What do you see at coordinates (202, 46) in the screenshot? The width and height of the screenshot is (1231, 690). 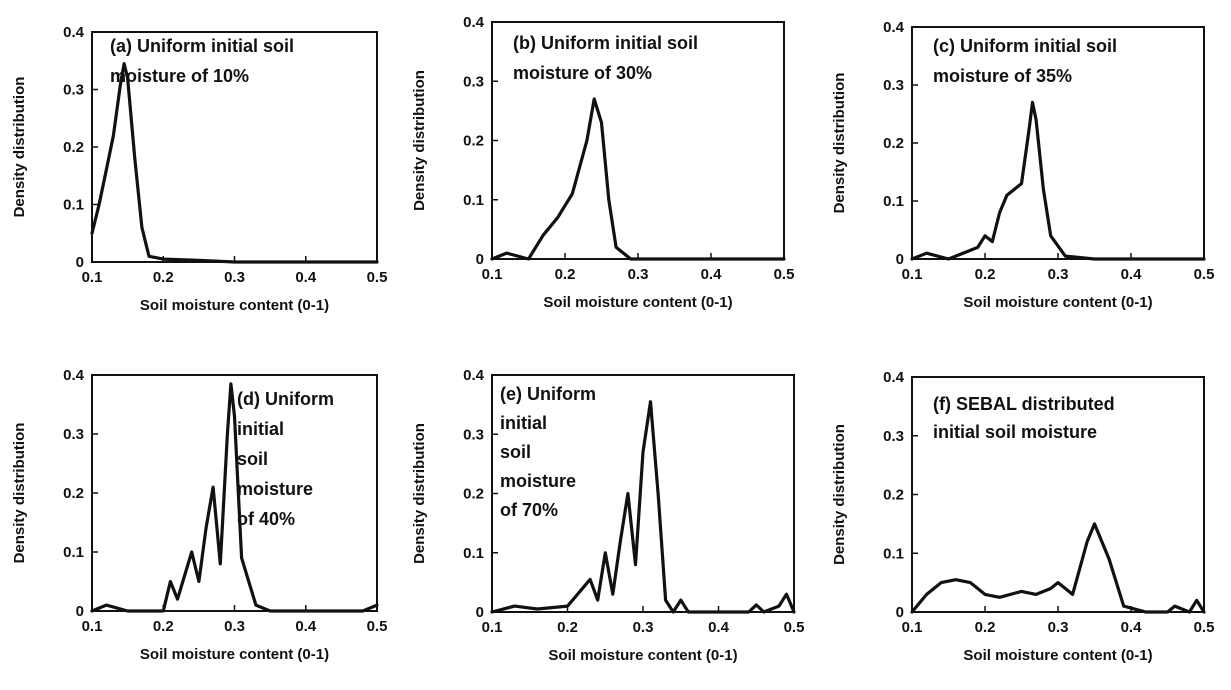 I see `panel-annotation-line: (a) Uniform initial soil` at bounding box center [202, 46].